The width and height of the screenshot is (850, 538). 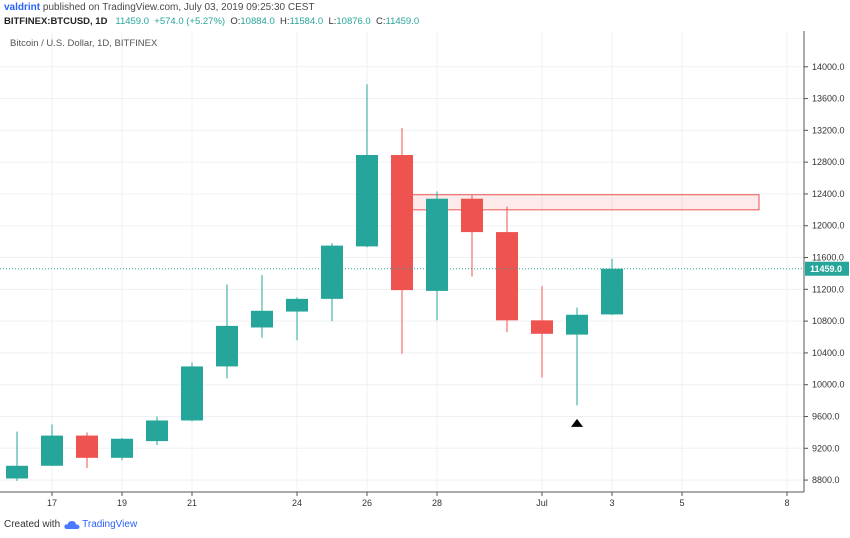 I want to click on marker, so click(x=577, y=422).